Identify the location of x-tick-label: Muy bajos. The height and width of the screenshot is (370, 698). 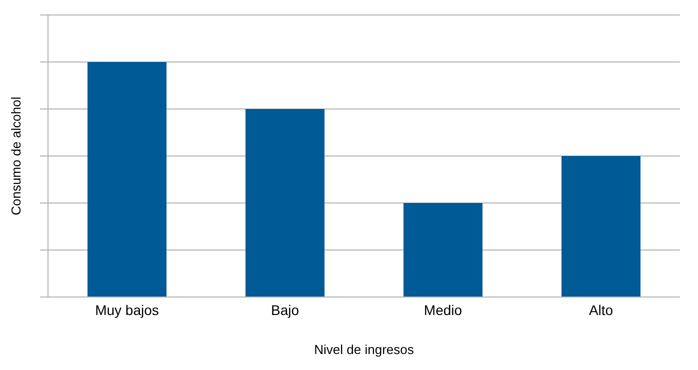
(127, 310).